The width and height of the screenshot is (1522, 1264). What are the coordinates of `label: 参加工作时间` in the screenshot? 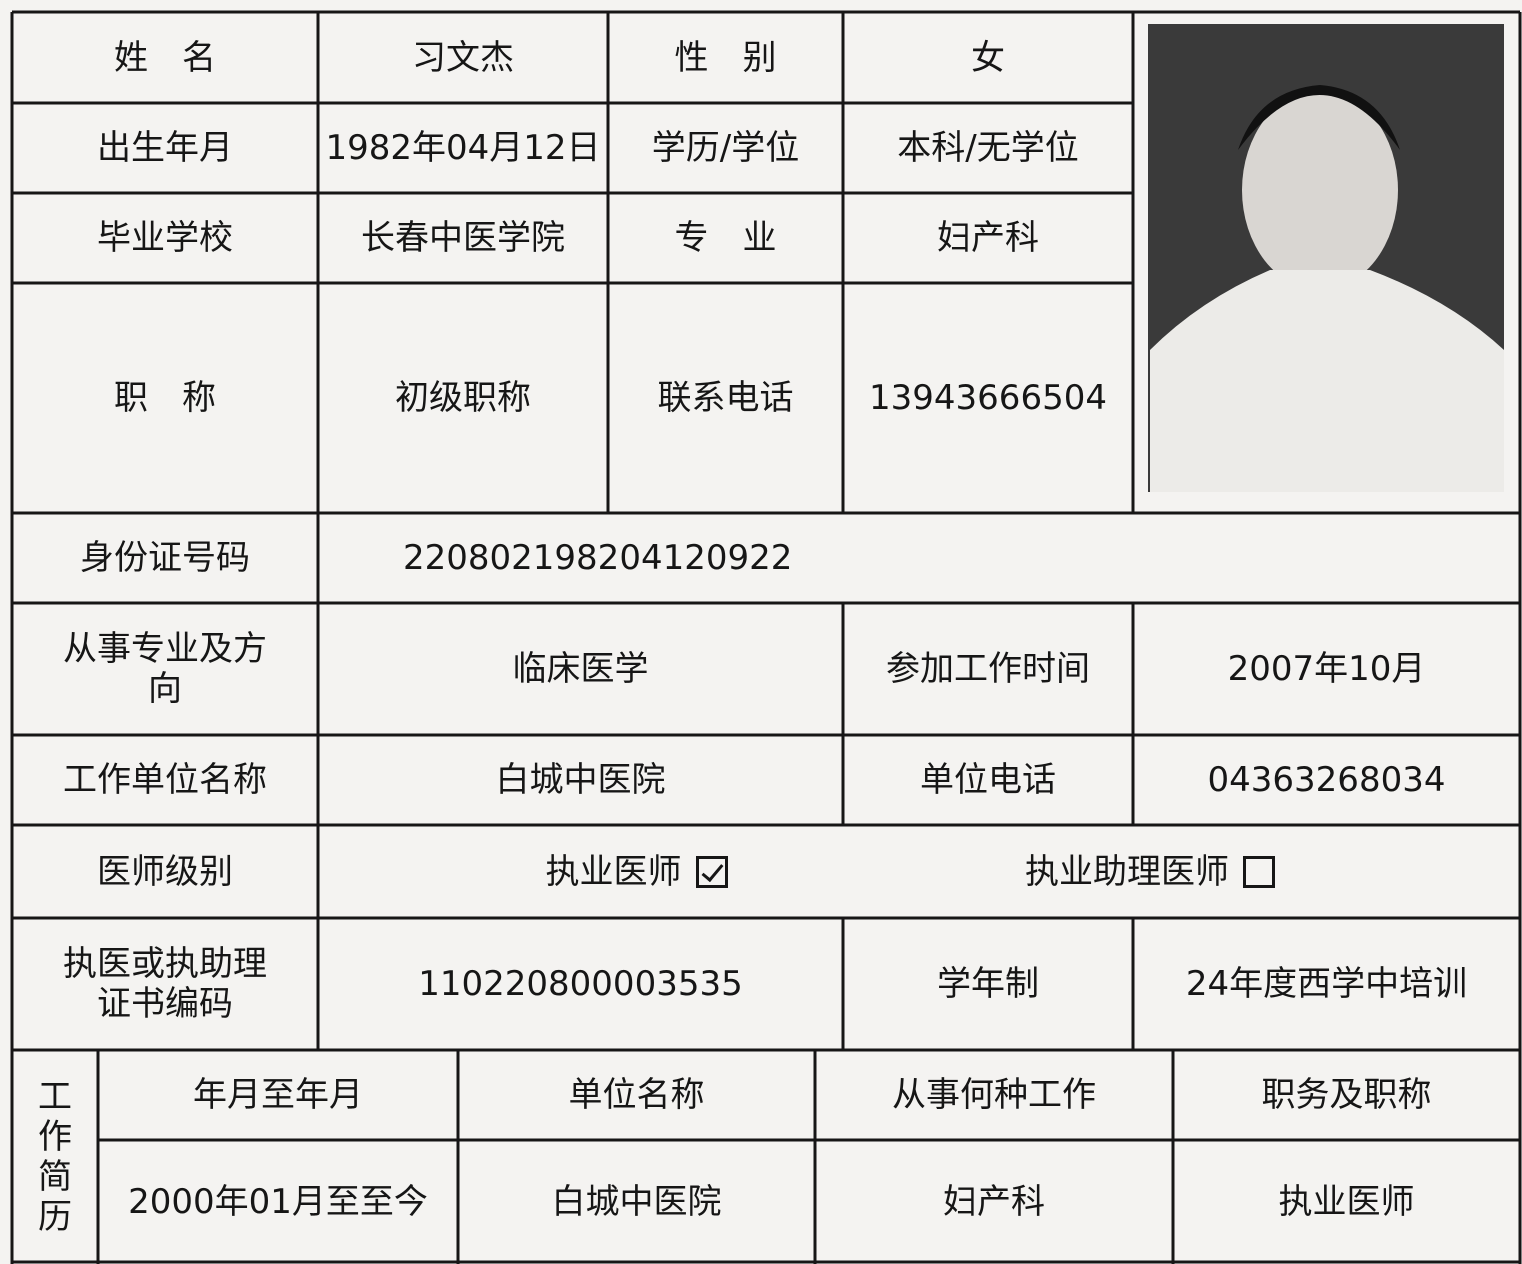 It's located at (988, 669).